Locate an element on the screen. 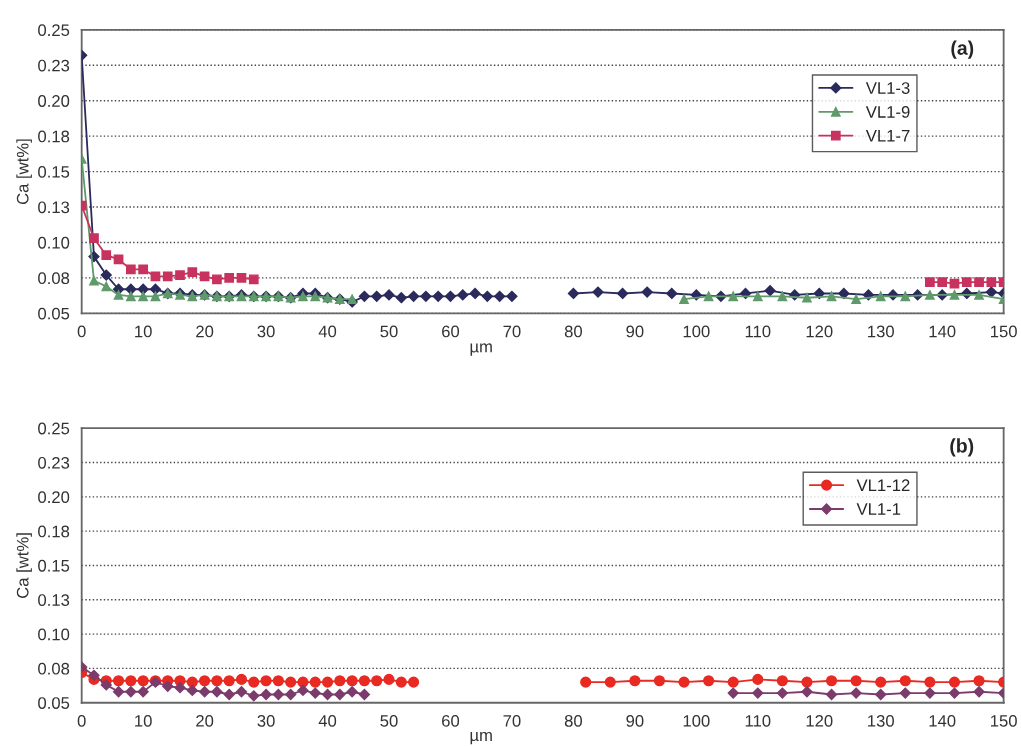  legend-label: VL1-9 is located at coordinates (887, 112).